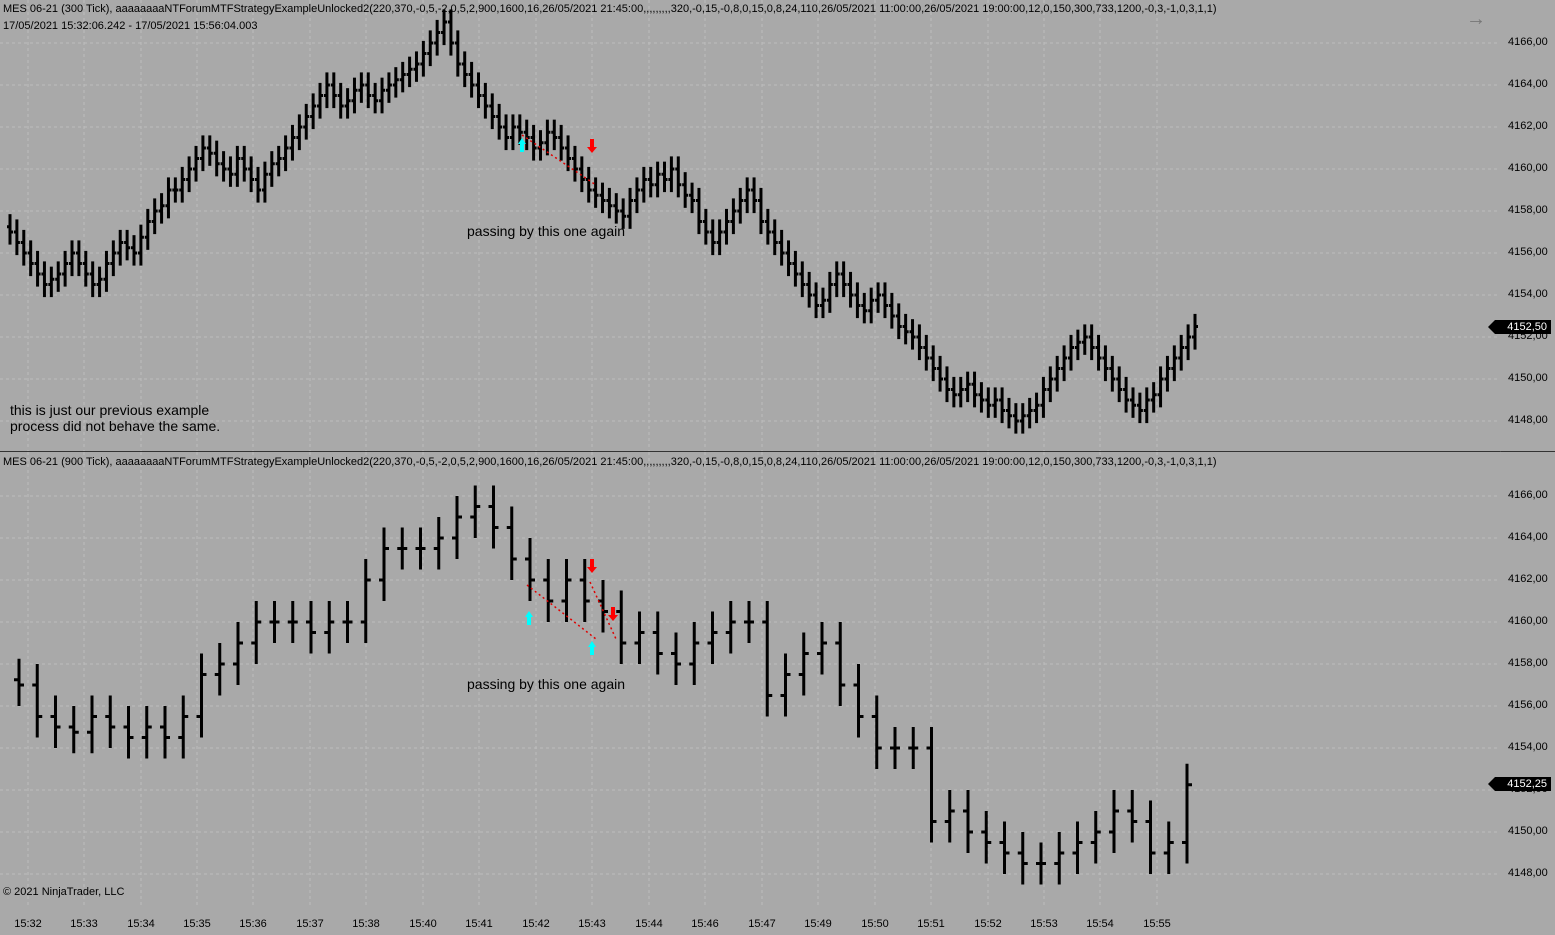 Image resolution: width=1555 pixels, height=935 pixels. Describe the element at coordinates (479, 924) in the screenshot. I see `time-tick-label: 15:41` at that location.